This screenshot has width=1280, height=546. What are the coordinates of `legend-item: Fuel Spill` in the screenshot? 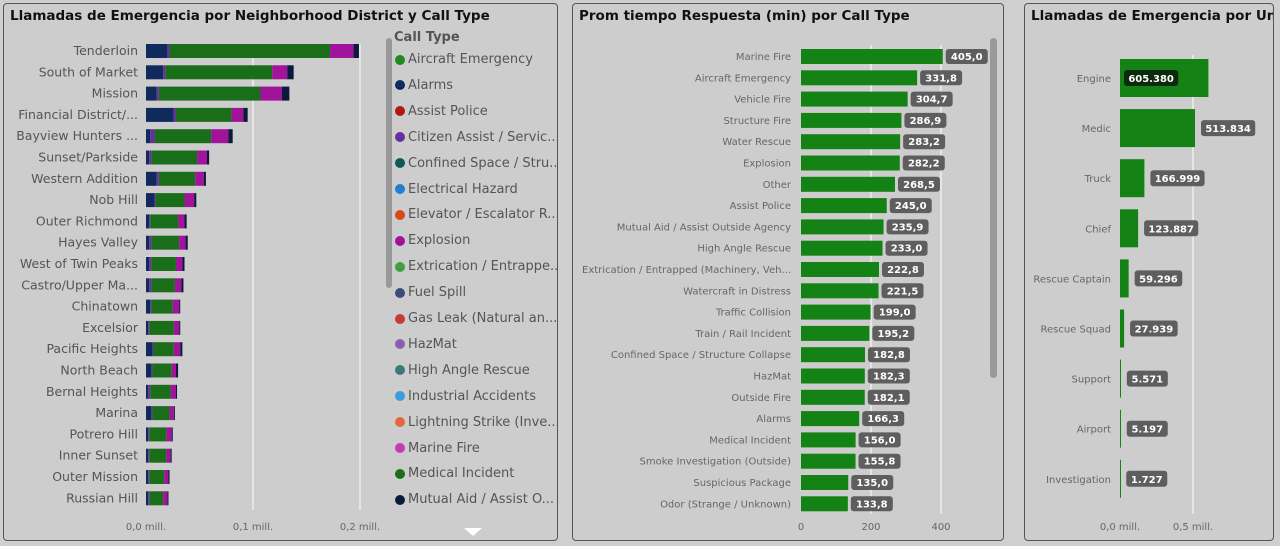 It's located at (430, 292).